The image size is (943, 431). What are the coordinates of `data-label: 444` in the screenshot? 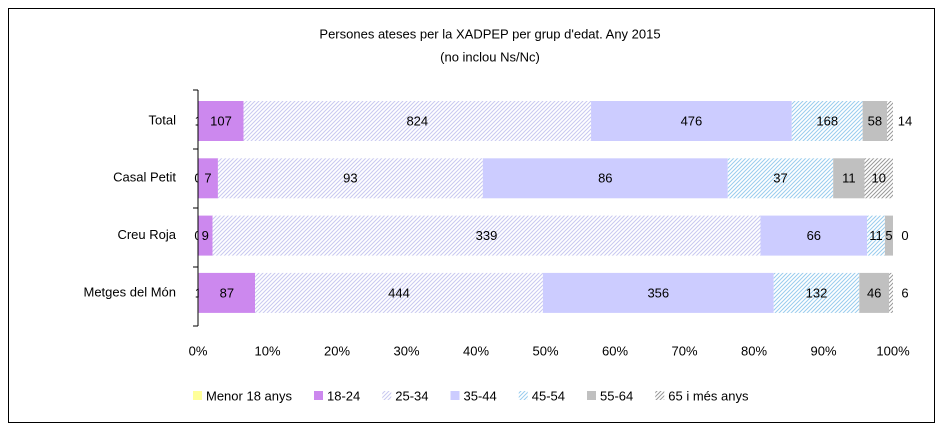 It's located at (399, 292).